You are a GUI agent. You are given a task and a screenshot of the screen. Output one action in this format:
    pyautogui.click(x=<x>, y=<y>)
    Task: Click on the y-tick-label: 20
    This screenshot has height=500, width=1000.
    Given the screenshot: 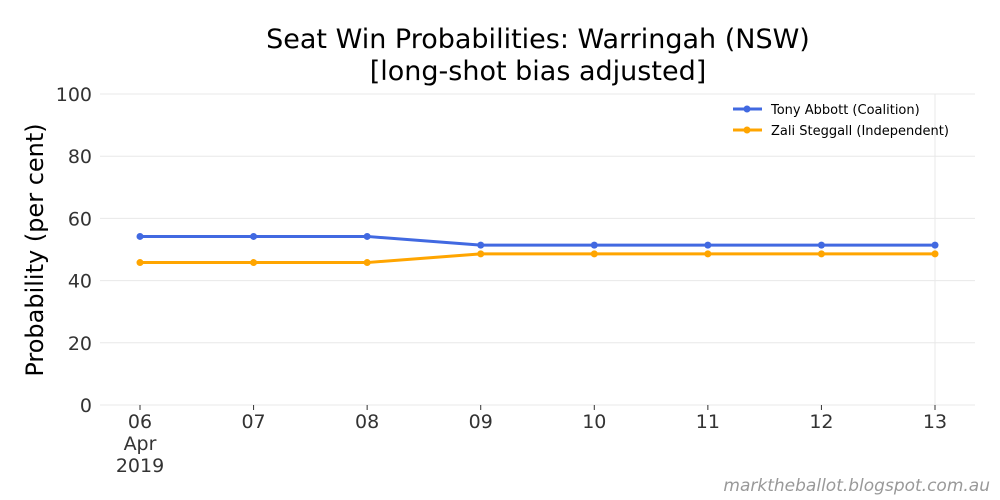 What is the action you would take?
    pyautogui.click(x=80, y=344)
    